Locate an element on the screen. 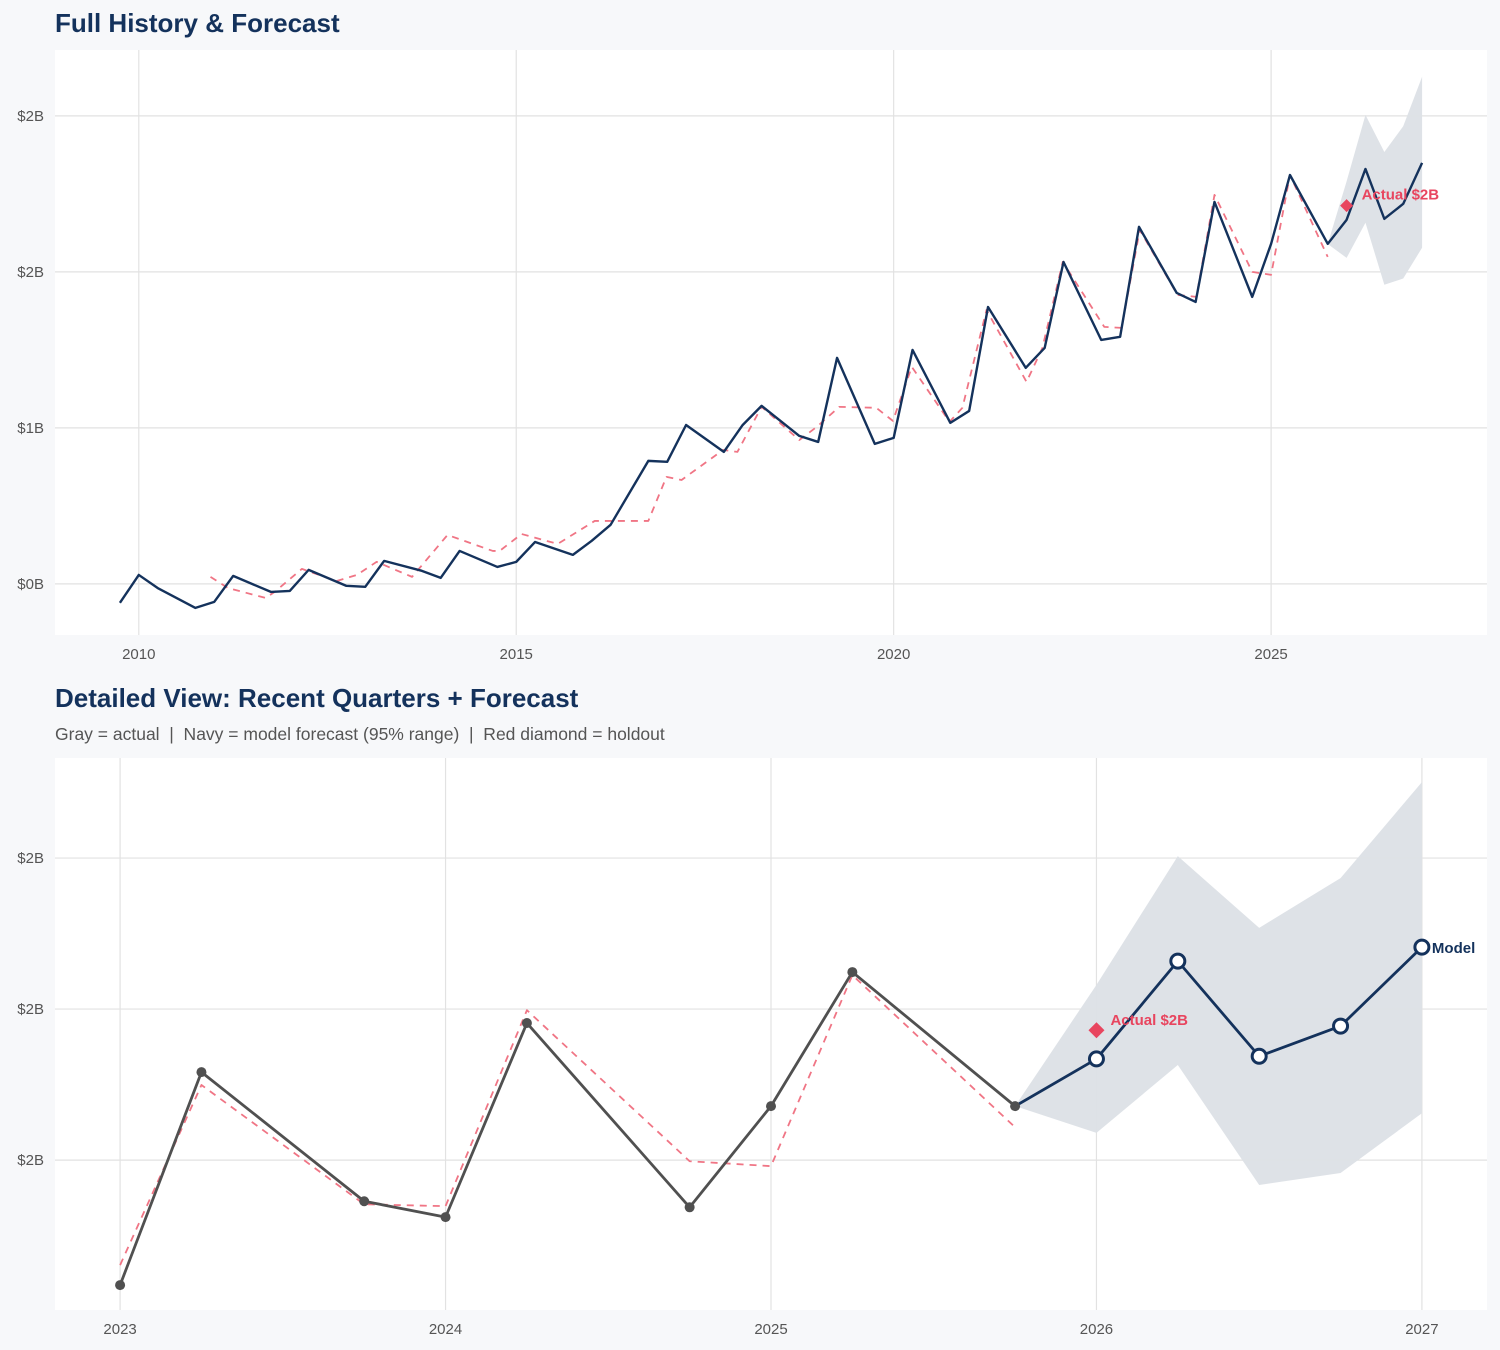 The image size is (1500, 1350). x-tick-label: 2026 is located at coordinates (1096, 1329).